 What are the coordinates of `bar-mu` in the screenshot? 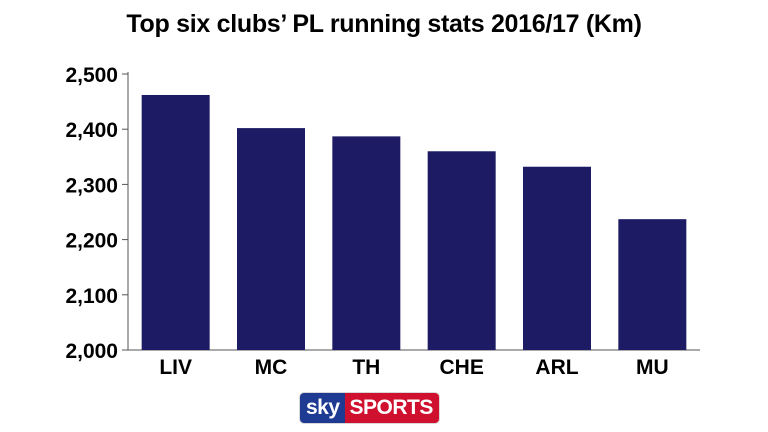 It's located at (652, 284).